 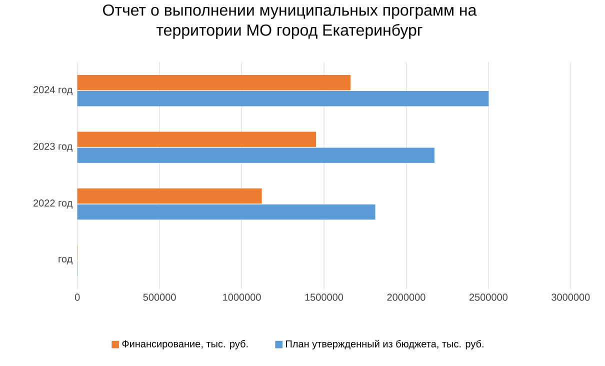 I want to click on x-tick-label: 1500000, so click(x=324, y=297).